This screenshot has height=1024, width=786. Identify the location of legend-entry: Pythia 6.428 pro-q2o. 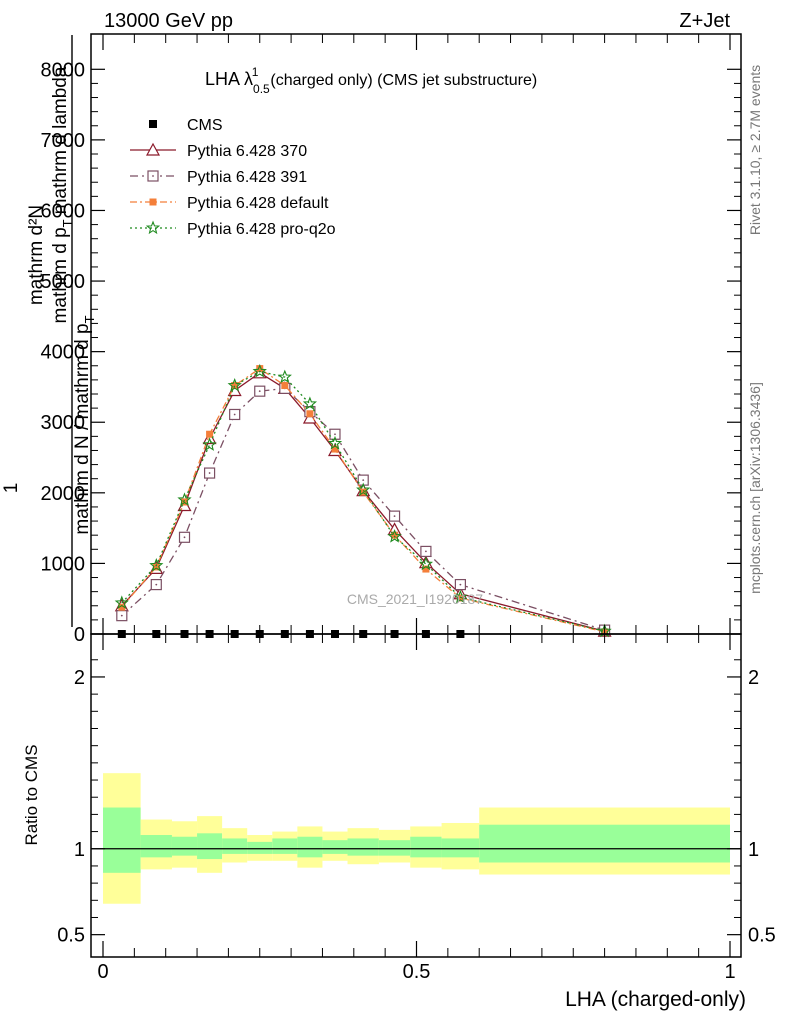
(233, 229).